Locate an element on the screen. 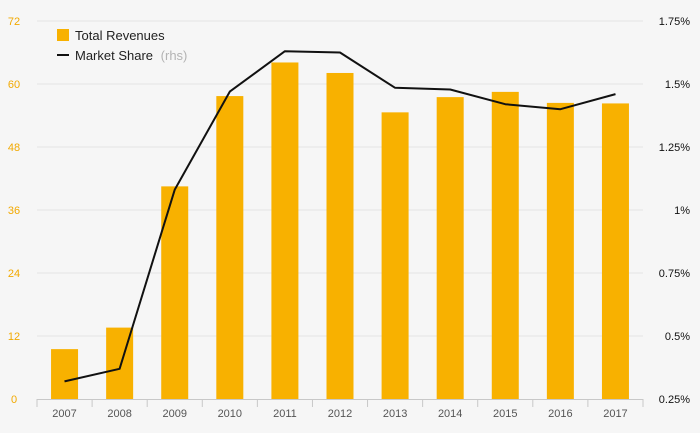 This screenshot has width=700, height=433. x-tick-label: 2014 is located at coordinates (450, 414).